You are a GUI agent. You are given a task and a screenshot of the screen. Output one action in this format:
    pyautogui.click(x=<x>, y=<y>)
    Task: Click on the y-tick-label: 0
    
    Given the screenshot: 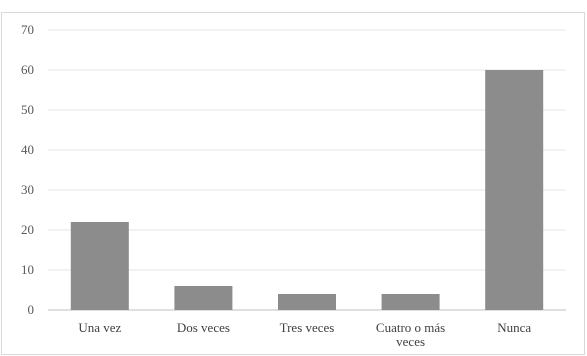 What is the action you would take?
    pyautogui.click(x=31, y=309)
    